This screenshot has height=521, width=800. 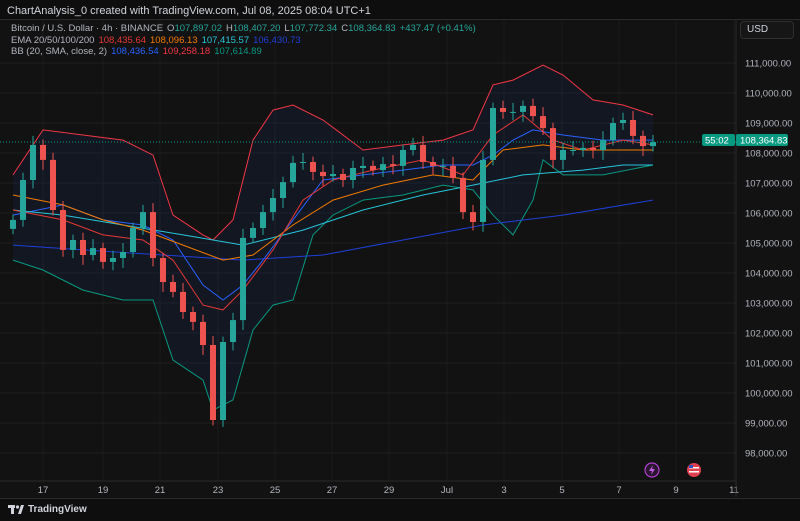 What do you see at coordinates (57, 509) in the screenshot?
I see `footer-brand: TradingView` at bounding box center [57, 509].